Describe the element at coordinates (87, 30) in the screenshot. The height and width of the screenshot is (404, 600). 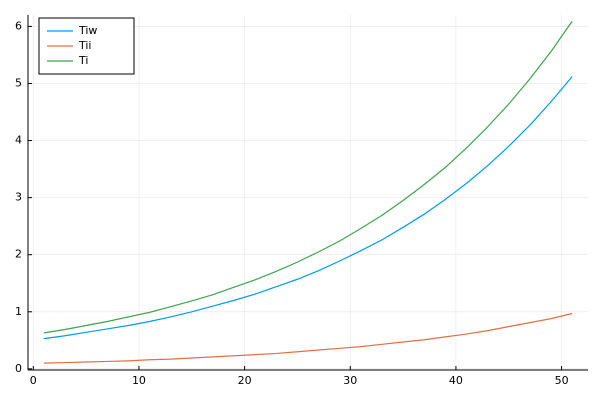
I see `legend-label: Tiw` at that location.